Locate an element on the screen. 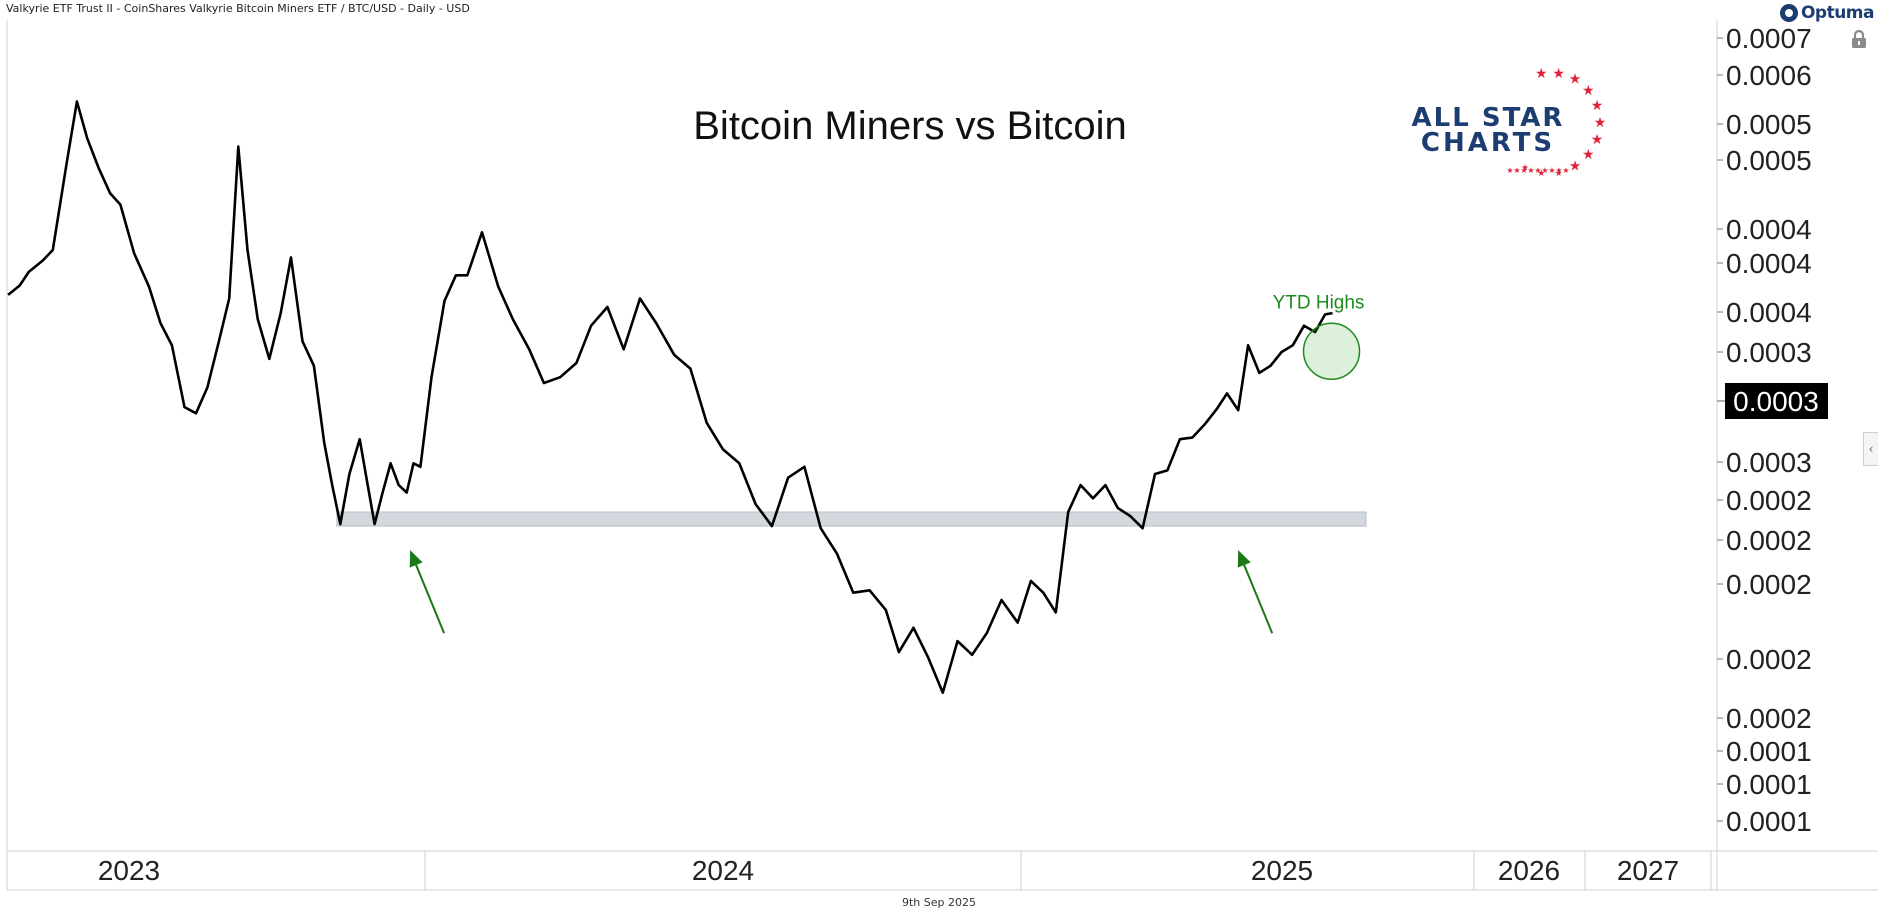 The height and width of the screenshot is (924, 1878). chevron-left-icon: ‹ is located at coordinates (1870, 449).